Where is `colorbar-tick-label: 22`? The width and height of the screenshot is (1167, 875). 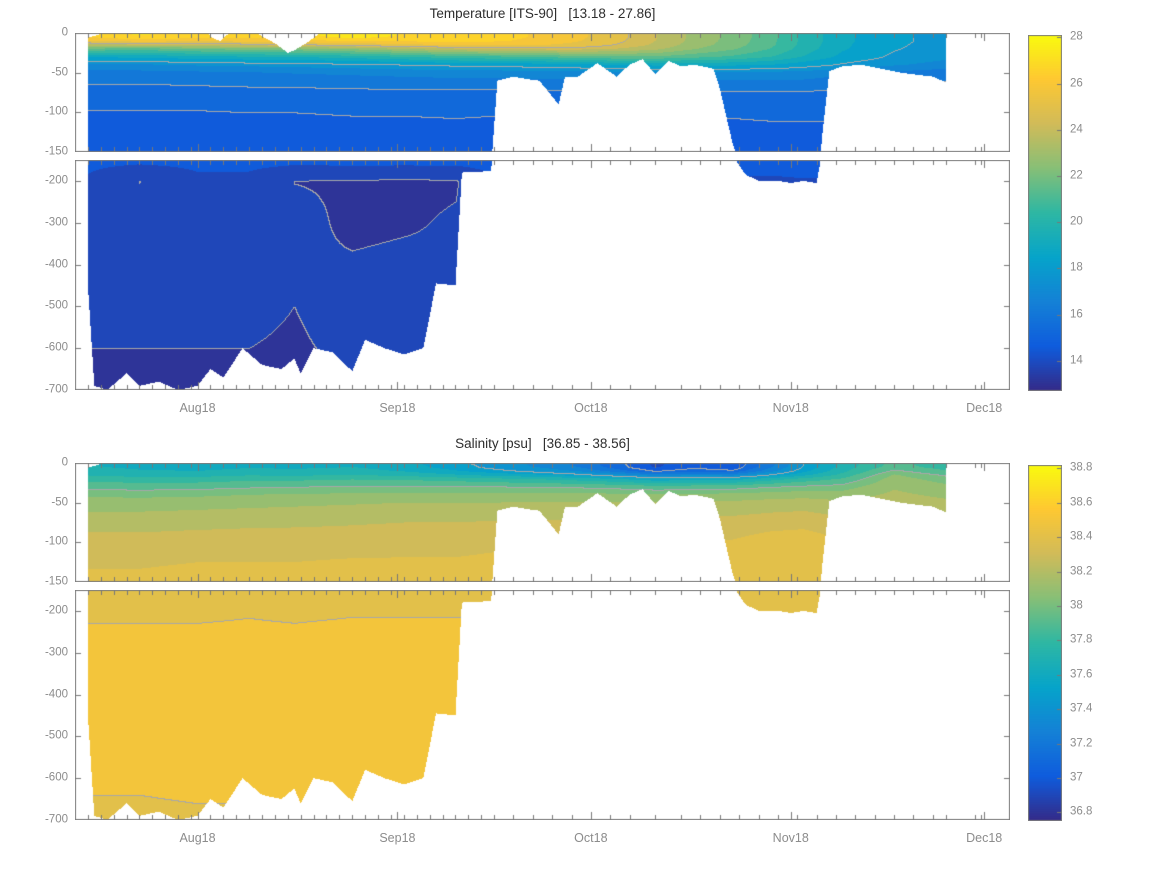 colorbar-tick-label: 22 is located at coordinates (1076, 175).